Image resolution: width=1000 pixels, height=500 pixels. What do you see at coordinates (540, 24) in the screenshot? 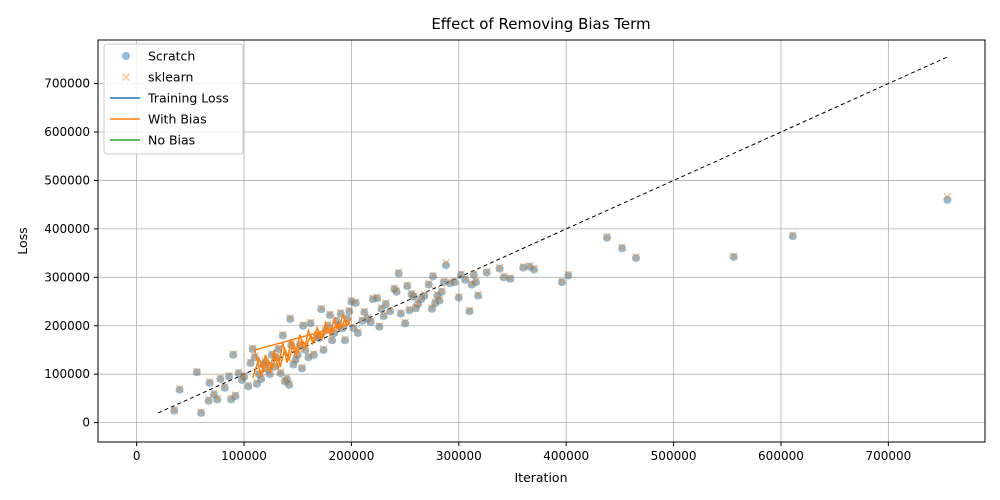
I see `chart-title: Effect of Removing Bias Term` at bounding box center [540, 24].